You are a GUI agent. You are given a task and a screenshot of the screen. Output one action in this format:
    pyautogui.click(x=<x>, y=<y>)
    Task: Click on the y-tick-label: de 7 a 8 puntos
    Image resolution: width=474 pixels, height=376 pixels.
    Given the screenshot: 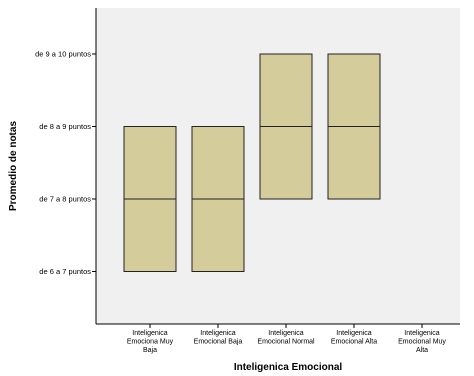 What is the action you would take?
    pyautogui.click(x=65, y=199)
    